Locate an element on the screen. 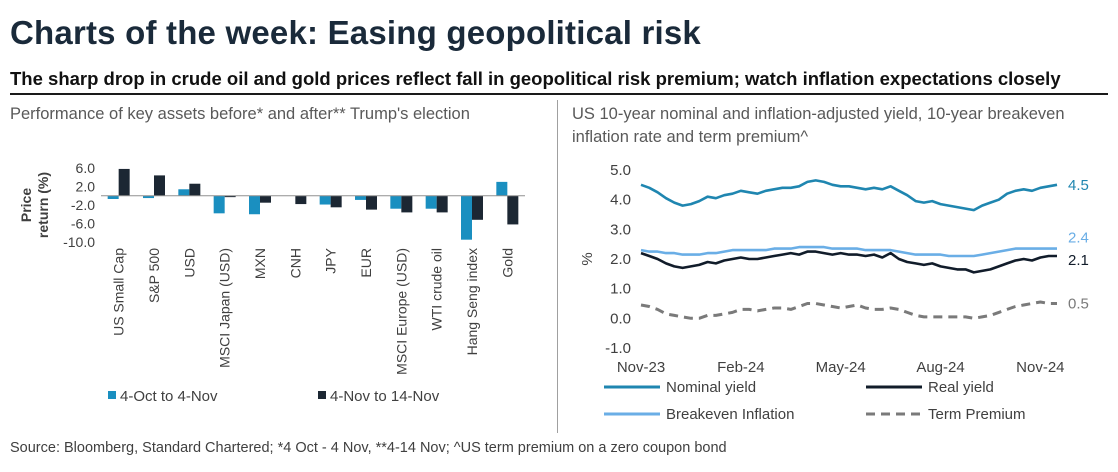 This screenshot has width=1118, height=472. bar-category-label: USD is located at coordinates (189, 263).